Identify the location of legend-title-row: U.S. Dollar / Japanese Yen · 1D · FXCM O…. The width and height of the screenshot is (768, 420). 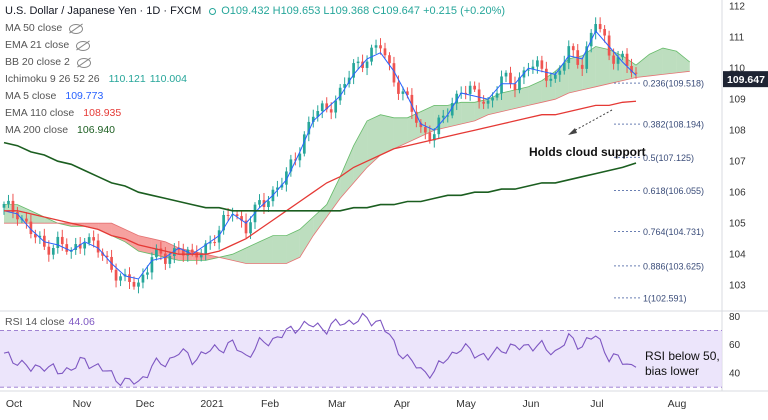
(255, 11).